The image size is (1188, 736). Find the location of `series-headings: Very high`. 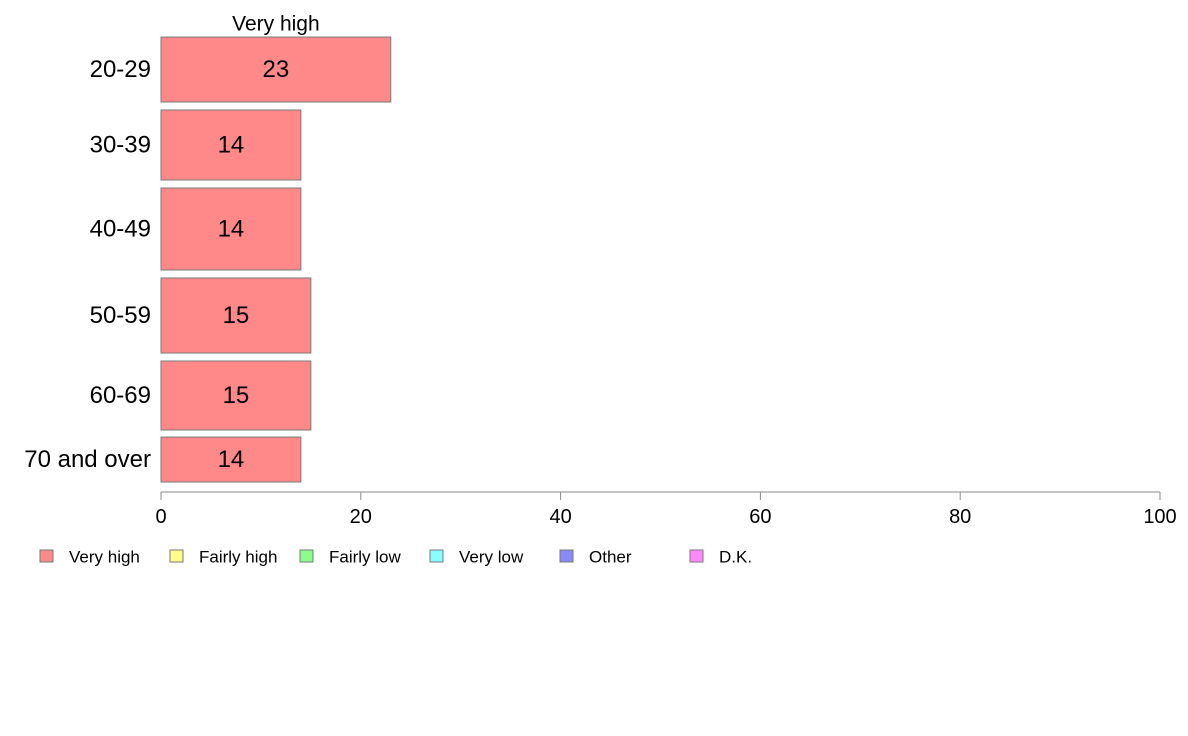

series-headings: Very high is located at coordinates (276, 24).